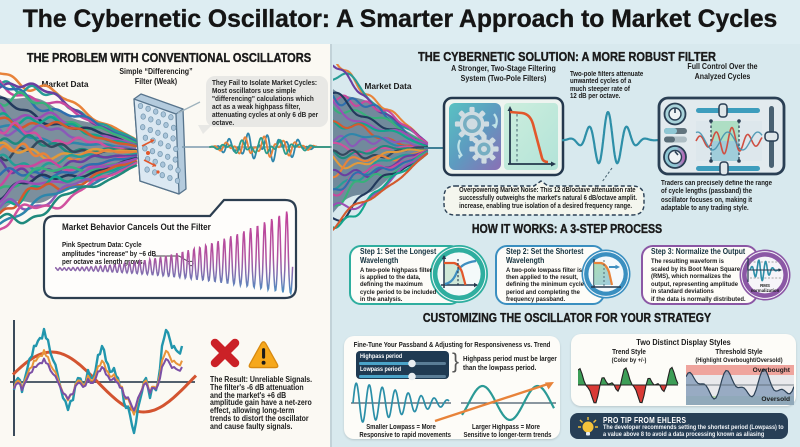 Image resolution: width=800 pixels, height=447 pixels. Describe the element at coordinates (765, 290) in the screenshot. I see `svg-text: normalization` at that location.